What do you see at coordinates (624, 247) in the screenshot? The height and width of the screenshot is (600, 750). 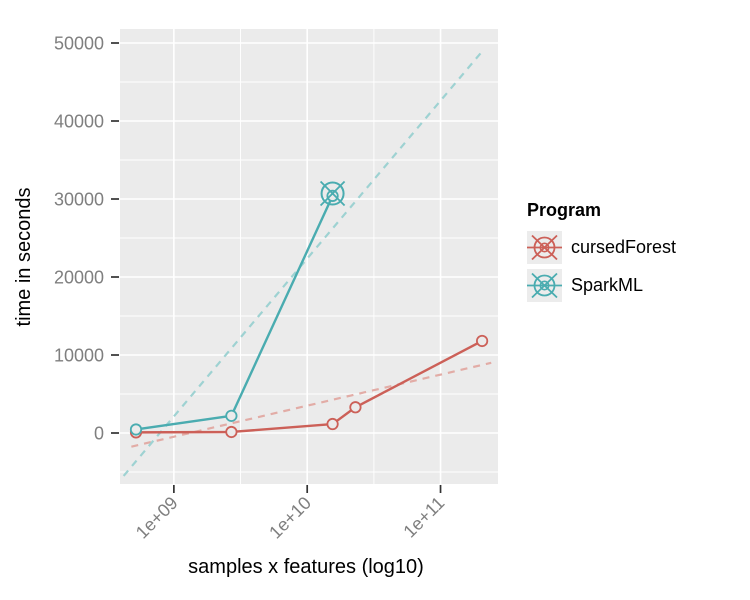 I see `legend-label-cursedforest: cursedForest` at bounding box center [624, 247].